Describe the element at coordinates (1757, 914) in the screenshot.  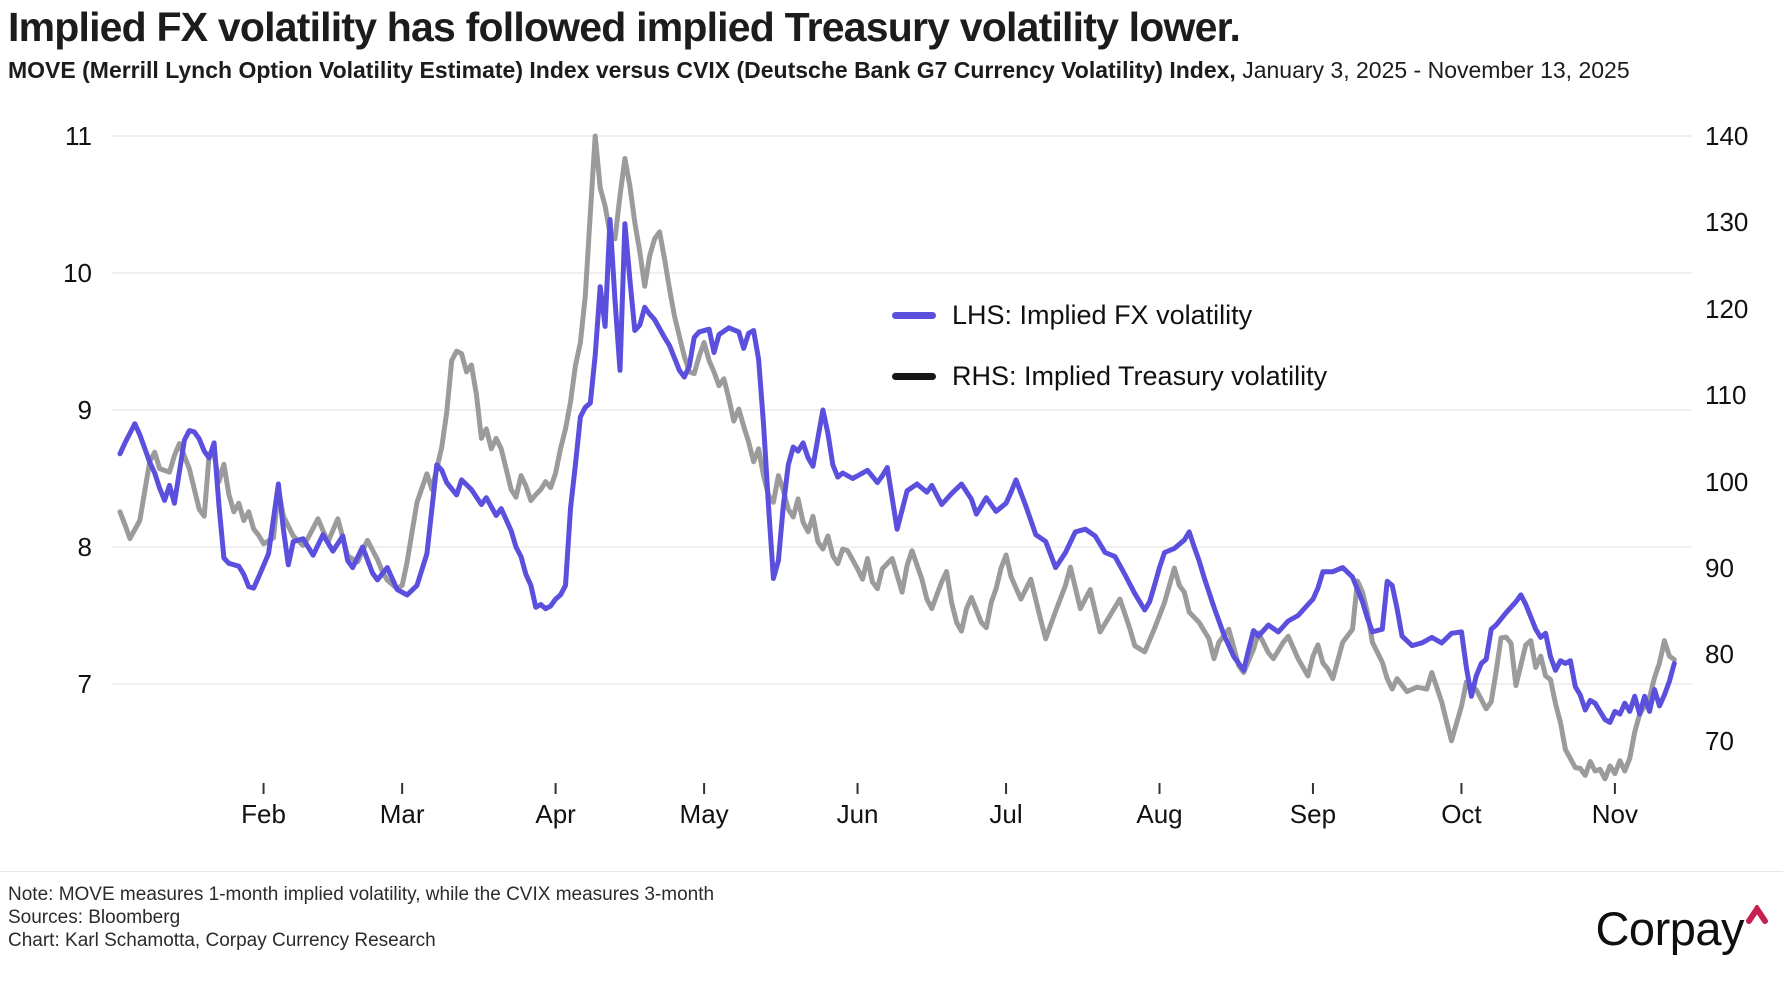
I see `corpay-caret-icon` at that location.